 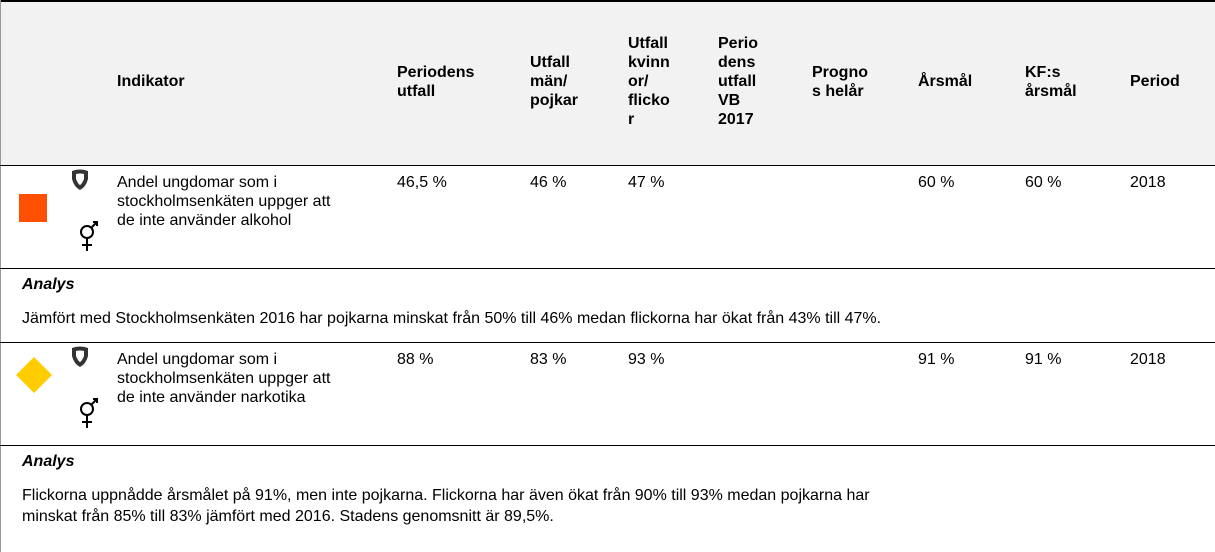 I want to click on column-header: Period, so click(x=1155, y=81).